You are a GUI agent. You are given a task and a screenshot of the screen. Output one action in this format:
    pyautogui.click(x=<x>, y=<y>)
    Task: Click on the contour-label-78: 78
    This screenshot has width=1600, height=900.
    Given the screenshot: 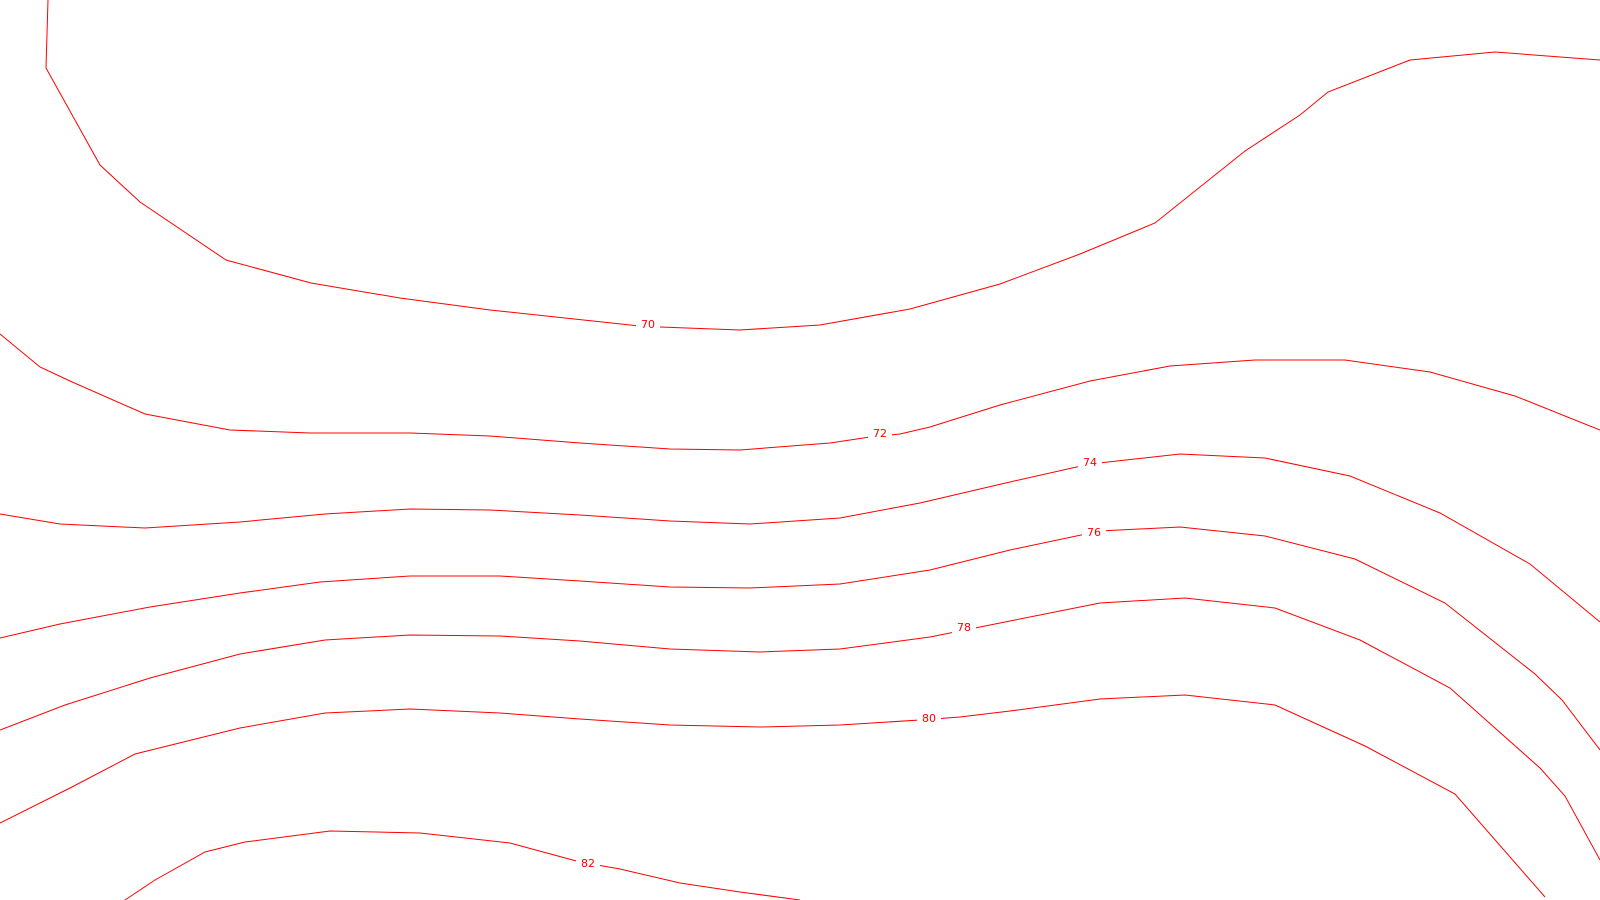 What is the action you would take?
    pyautogui.click(x=964, y=627)
    